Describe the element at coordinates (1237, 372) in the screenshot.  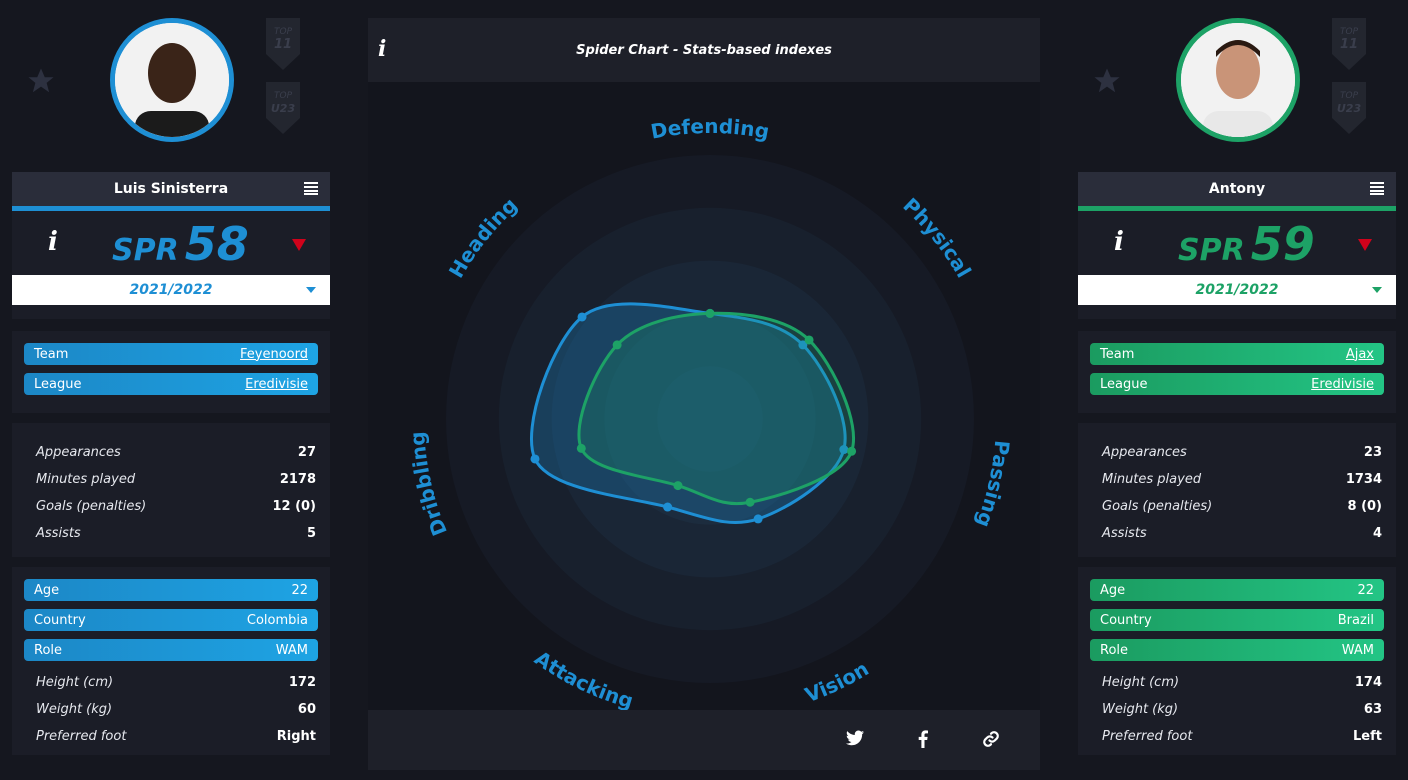
I see `team-panel: Team Ajax League Eredivisie` at that location.